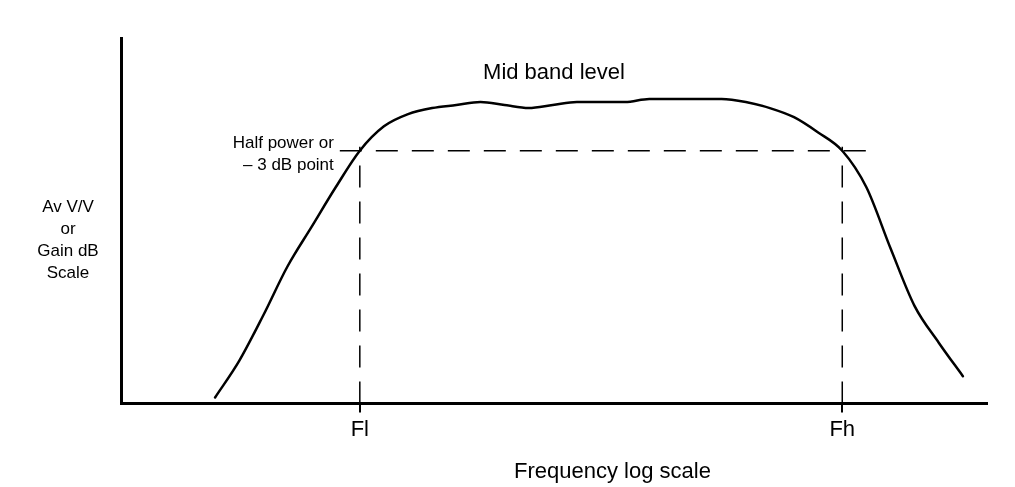 The height and width of the screenshot is (487, 1015). I want to click on x-tick-label: Fl, so click(359, 428).